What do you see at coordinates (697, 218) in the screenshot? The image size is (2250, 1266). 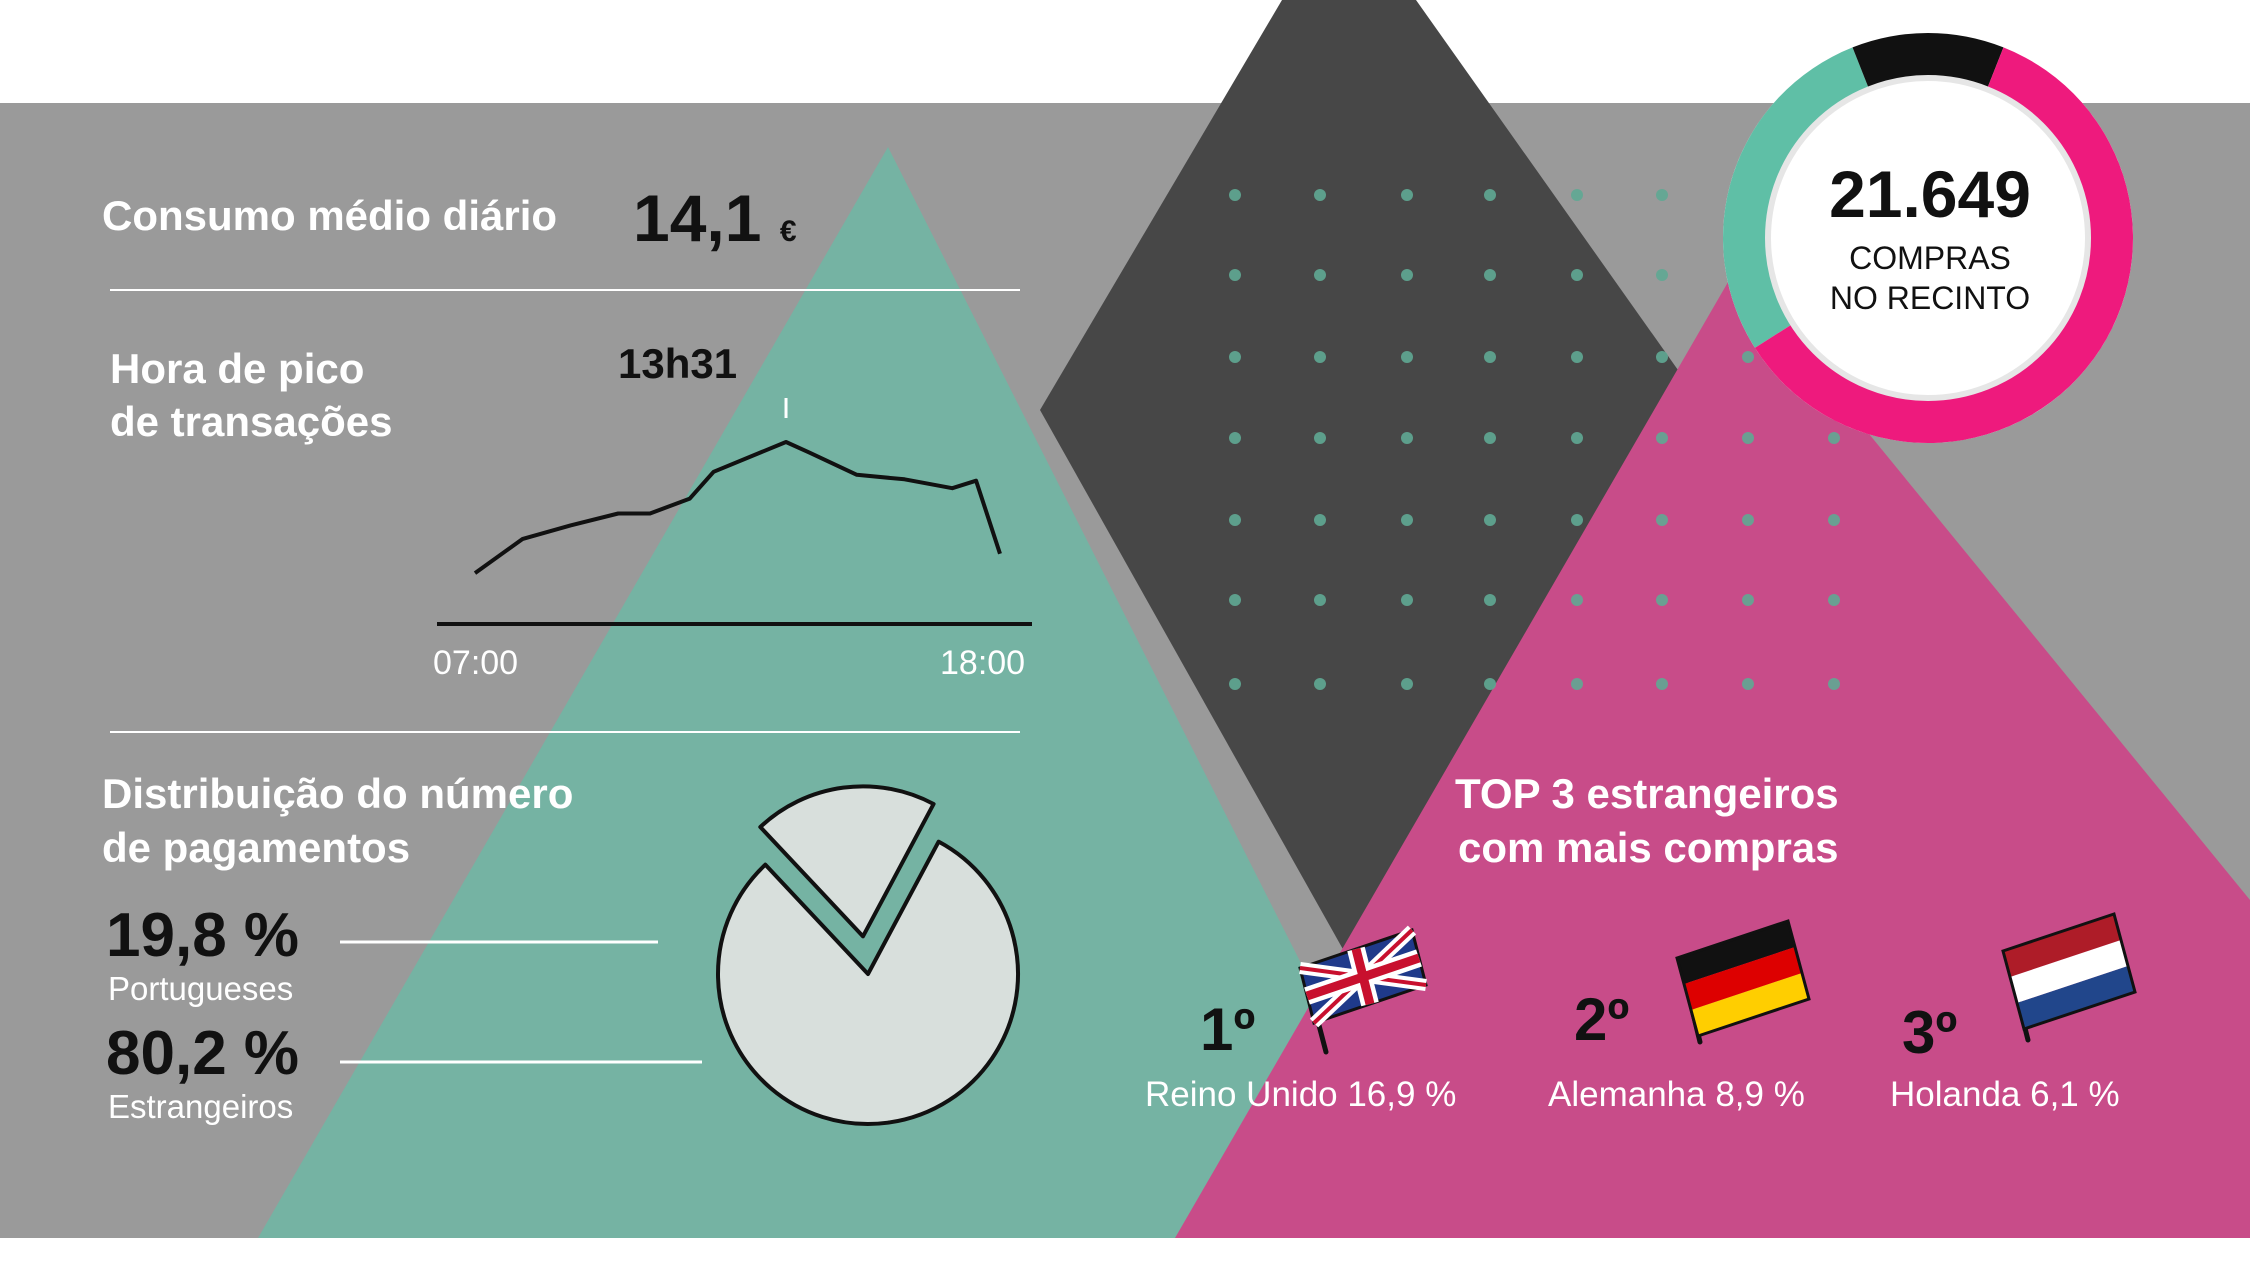 I see `consumo-number: 14,1` at bounding box center [697, 218].